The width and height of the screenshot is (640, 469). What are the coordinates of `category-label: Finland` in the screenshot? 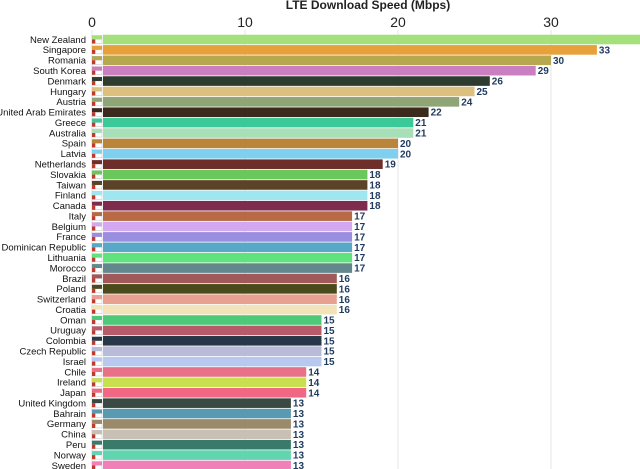 It's located at (70, 196).